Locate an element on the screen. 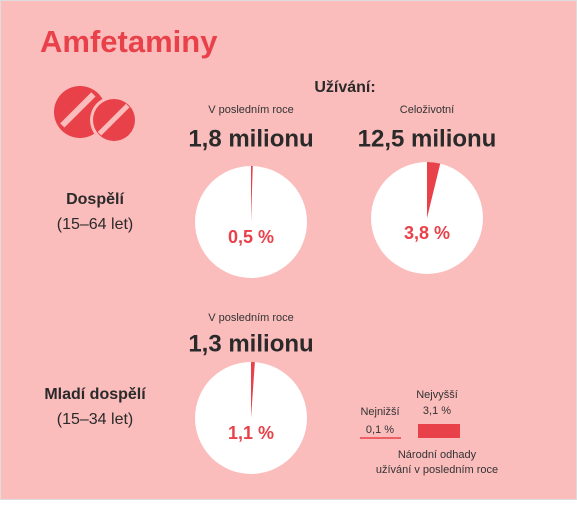 The image size is (577, 505). group-label: Dospělí is located at coordinates (95, 199).